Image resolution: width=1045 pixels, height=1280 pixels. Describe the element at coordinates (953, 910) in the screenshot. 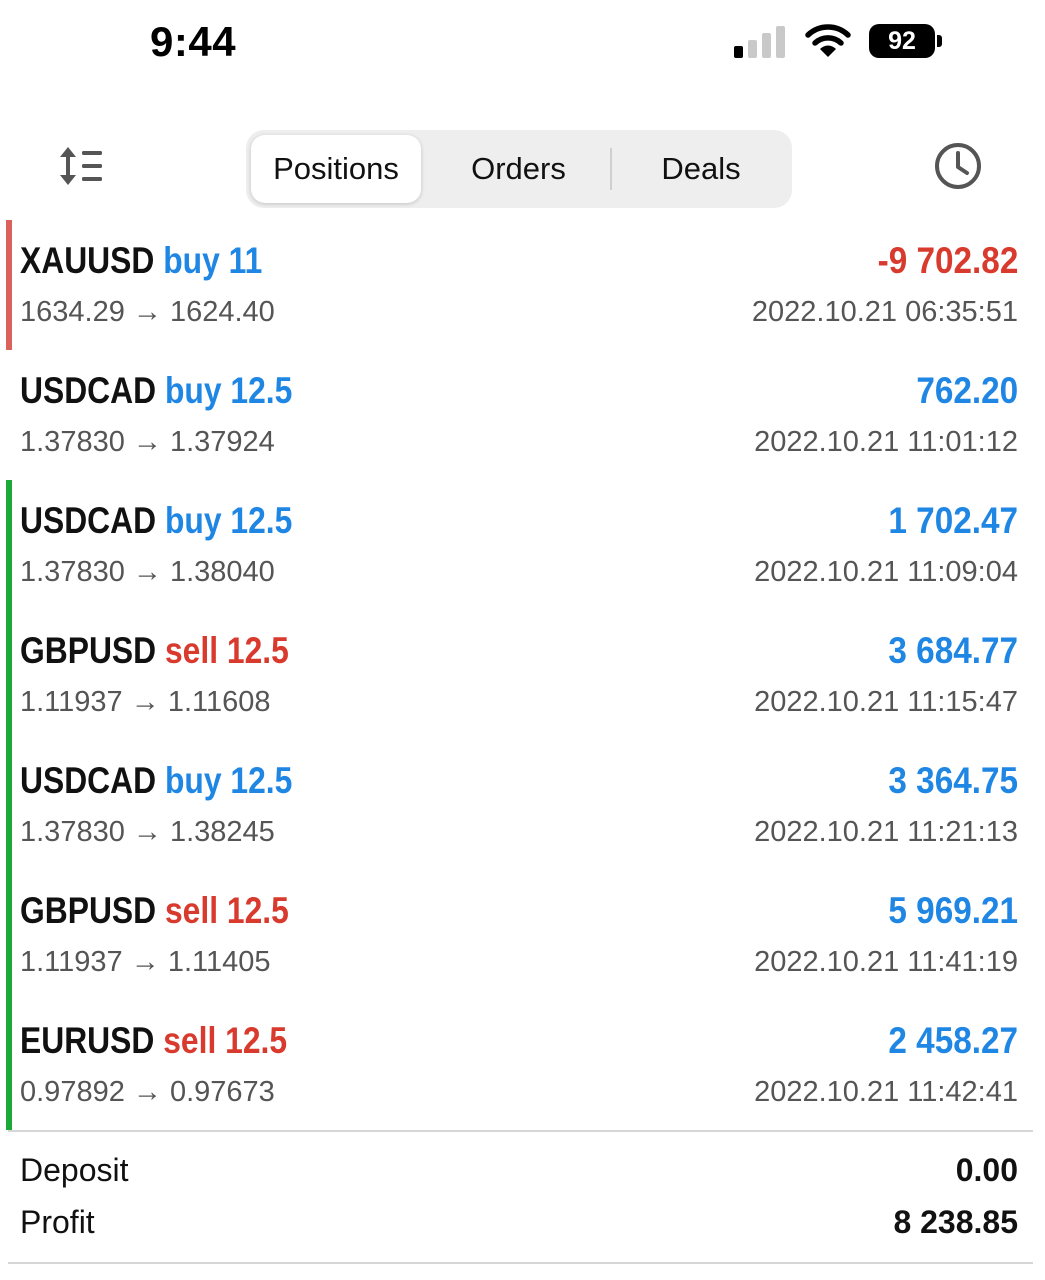

I see `position-profit: 5 969.21` at that location.